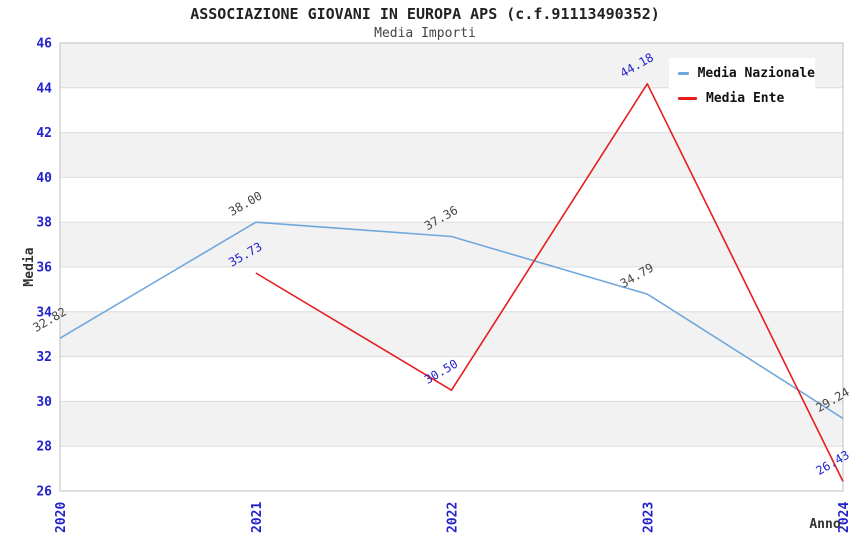  Describe the element at coordinates (683, 73) in the screenshot. I see `legend-swatch-nazionale-icon` at that location.